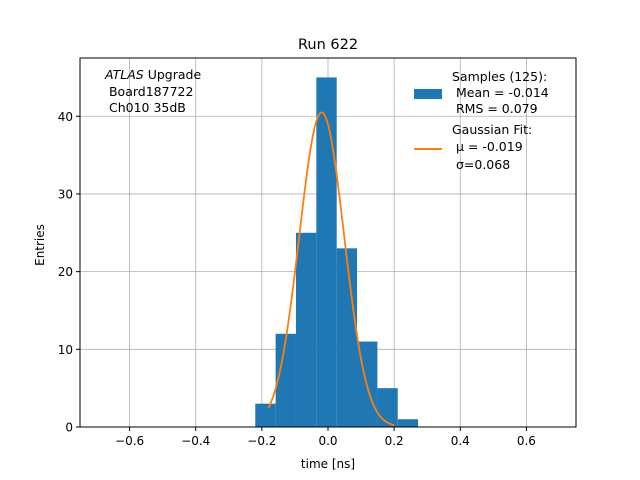  Describe the element at coordinates (65, 117) in the screenshot. I see `y-tick-label: 40` at that location.